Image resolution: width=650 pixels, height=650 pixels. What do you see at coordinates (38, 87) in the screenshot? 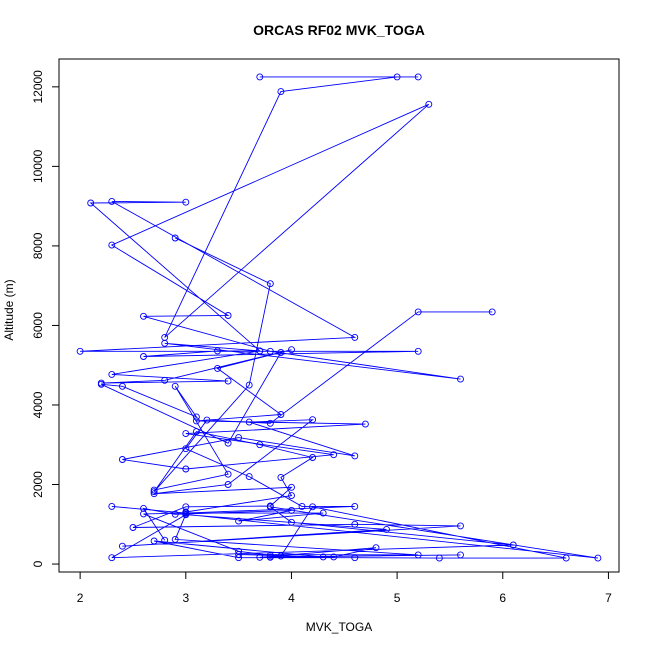
I see `y-tick-label: 12000` at bounding box center [38, 87].